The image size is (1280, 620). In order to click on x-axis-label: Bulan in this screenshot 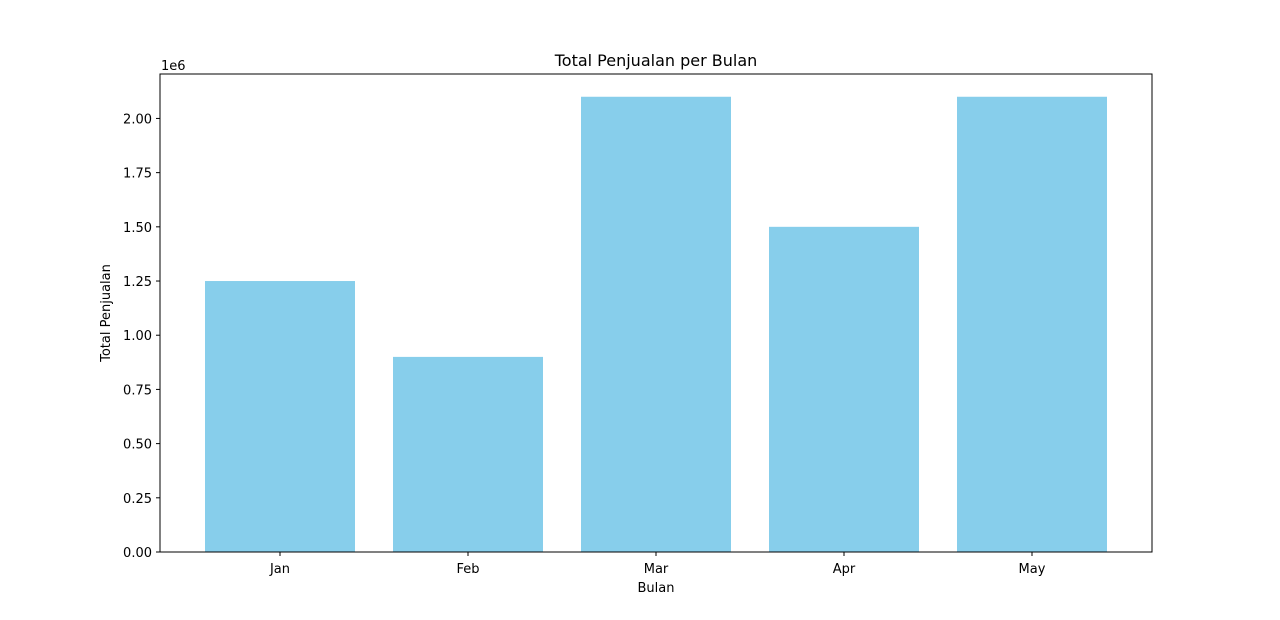, I will do `click(656, 588)`.